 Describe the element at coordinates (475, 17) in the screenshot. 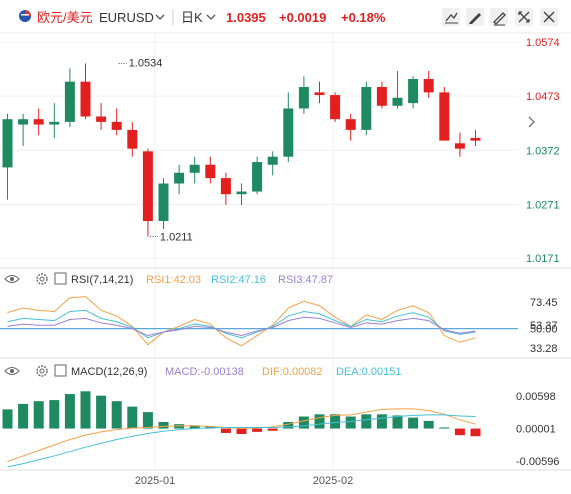

I see `draw-tool-icon` at that location.